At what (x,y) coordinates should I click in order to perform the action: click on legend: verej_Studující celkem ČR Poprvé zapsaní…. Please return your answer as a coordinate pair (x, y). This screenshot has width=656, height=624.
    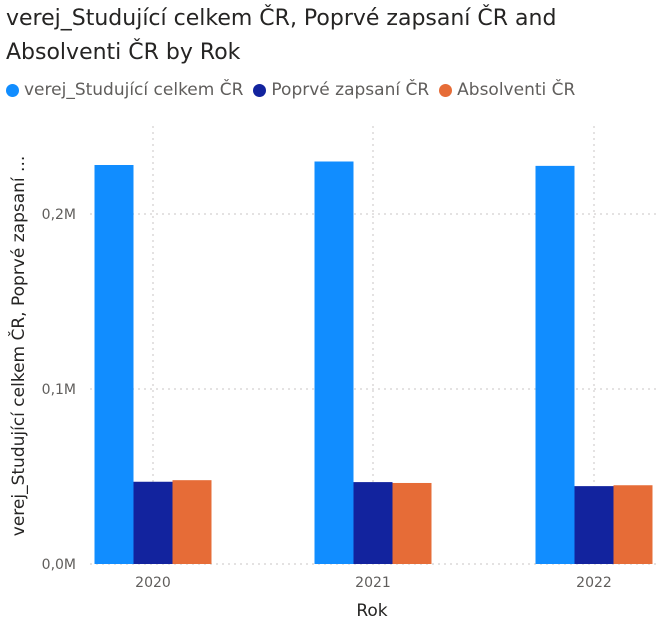
    Looking at the image, I should click on (295, 90).